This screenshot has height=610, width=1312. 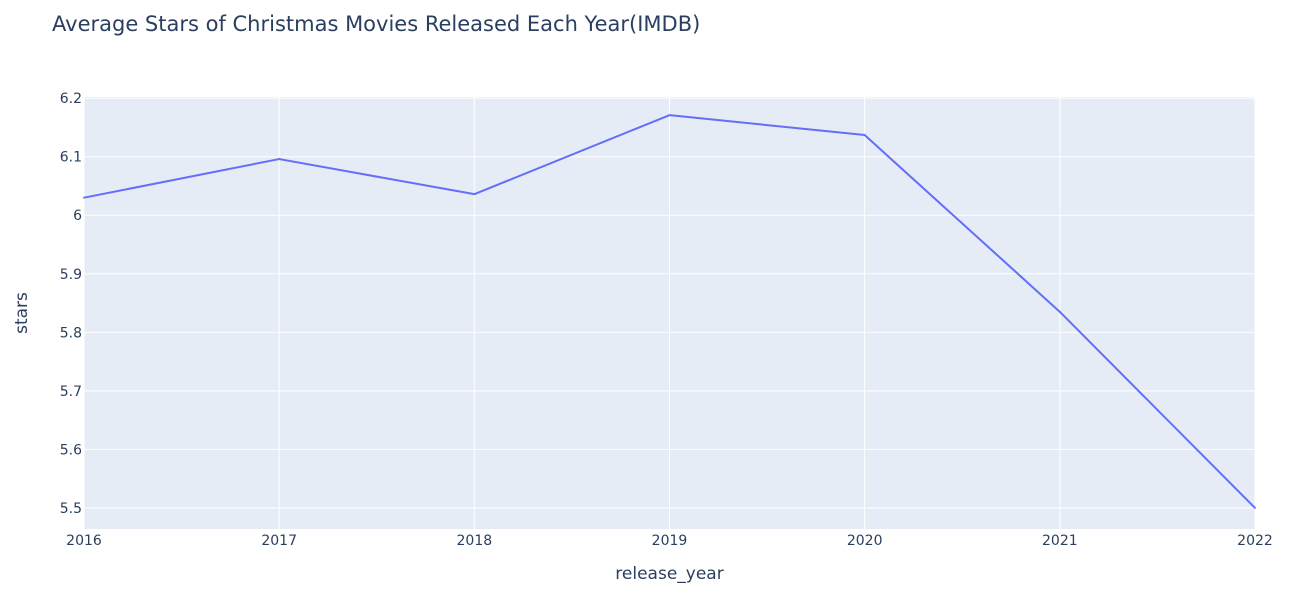 What do you see at coordinates (865, 541) in the screenshot?
I see `x-tick-label: 2020` at bounding box center [865, 541].